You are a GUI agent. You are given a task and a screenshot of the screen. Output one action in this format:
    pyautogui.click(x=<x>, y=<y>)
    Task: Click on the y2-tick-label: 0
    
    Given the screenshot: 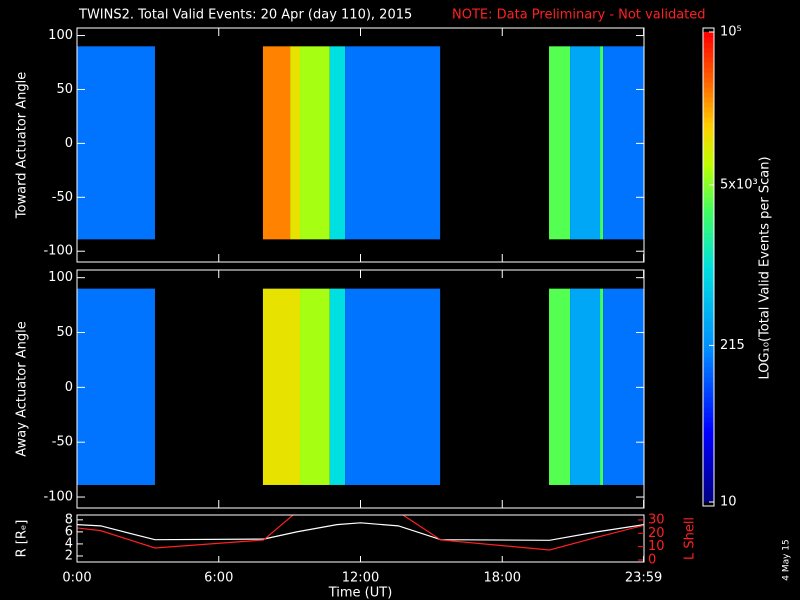 What is the action you would take?
    pyautogui.click(x=652, y=559)
    